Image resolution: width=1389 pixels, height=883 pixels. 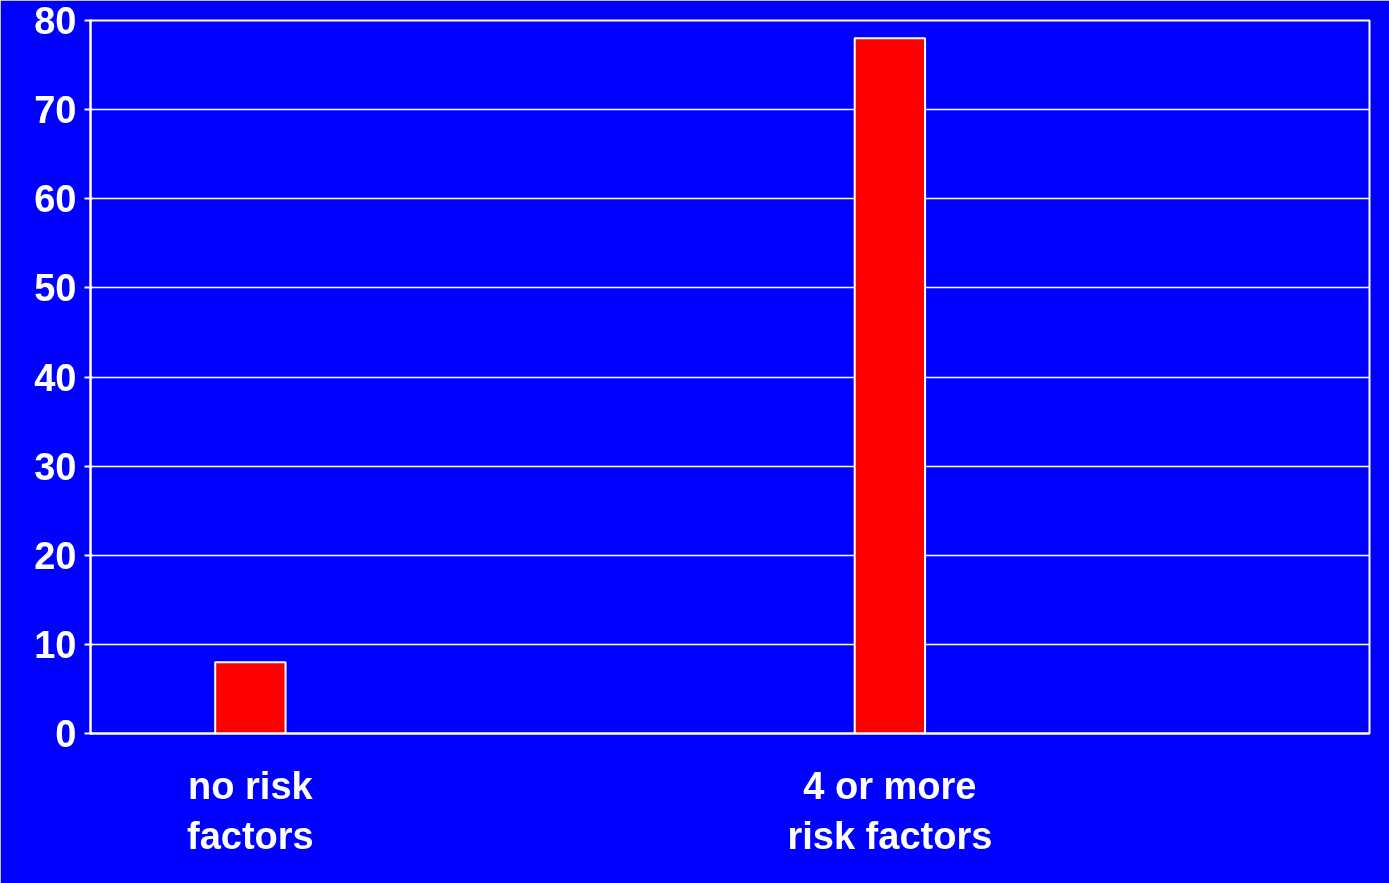 I want to click on y-tick-label: 50, so click(x=55, y=288).